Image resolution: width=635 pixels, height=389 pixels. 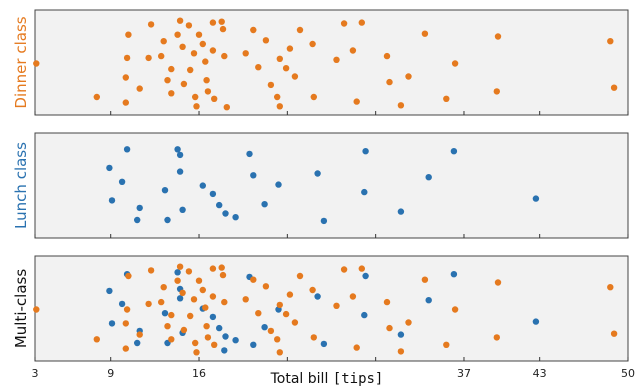 I want to click on x-tick-label: 9, so click(x=110, y=373).